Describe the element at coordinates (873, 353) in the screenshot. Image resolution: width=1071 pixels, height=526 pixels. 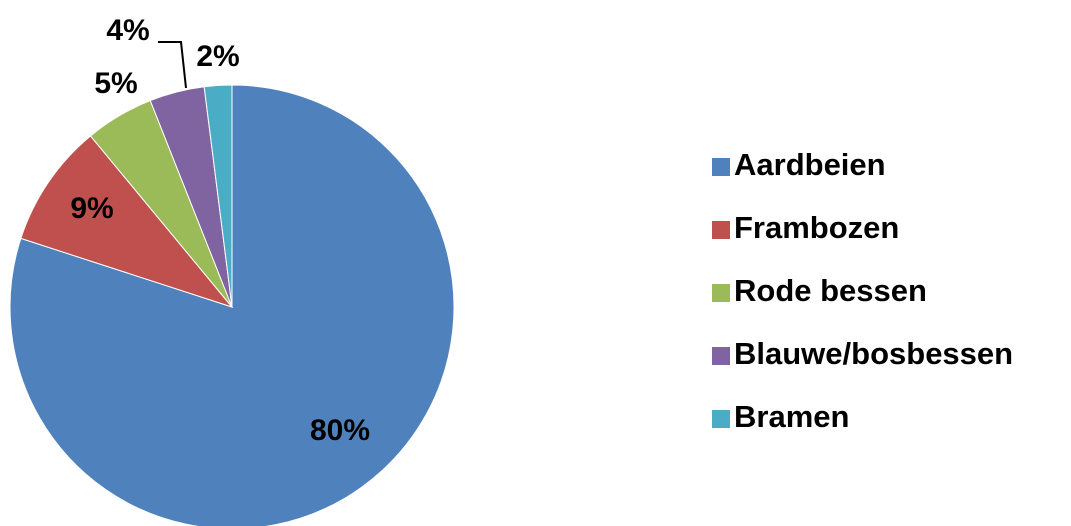
I see `legend-label: Blauwe/bosbessen` at that location.